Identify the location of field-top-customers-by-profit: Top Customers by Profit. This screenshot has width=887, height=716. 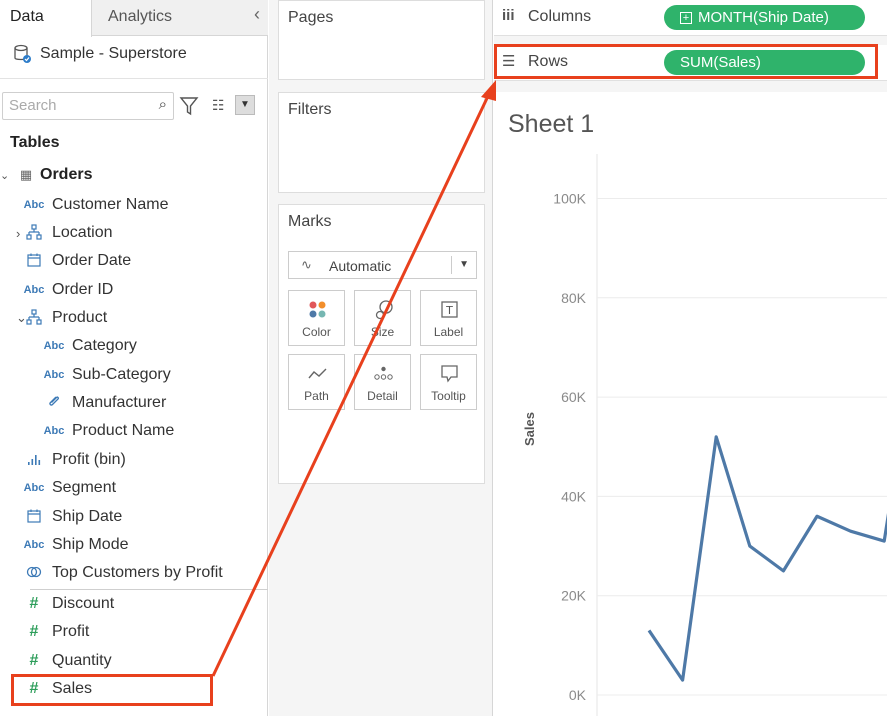
(119, 573).